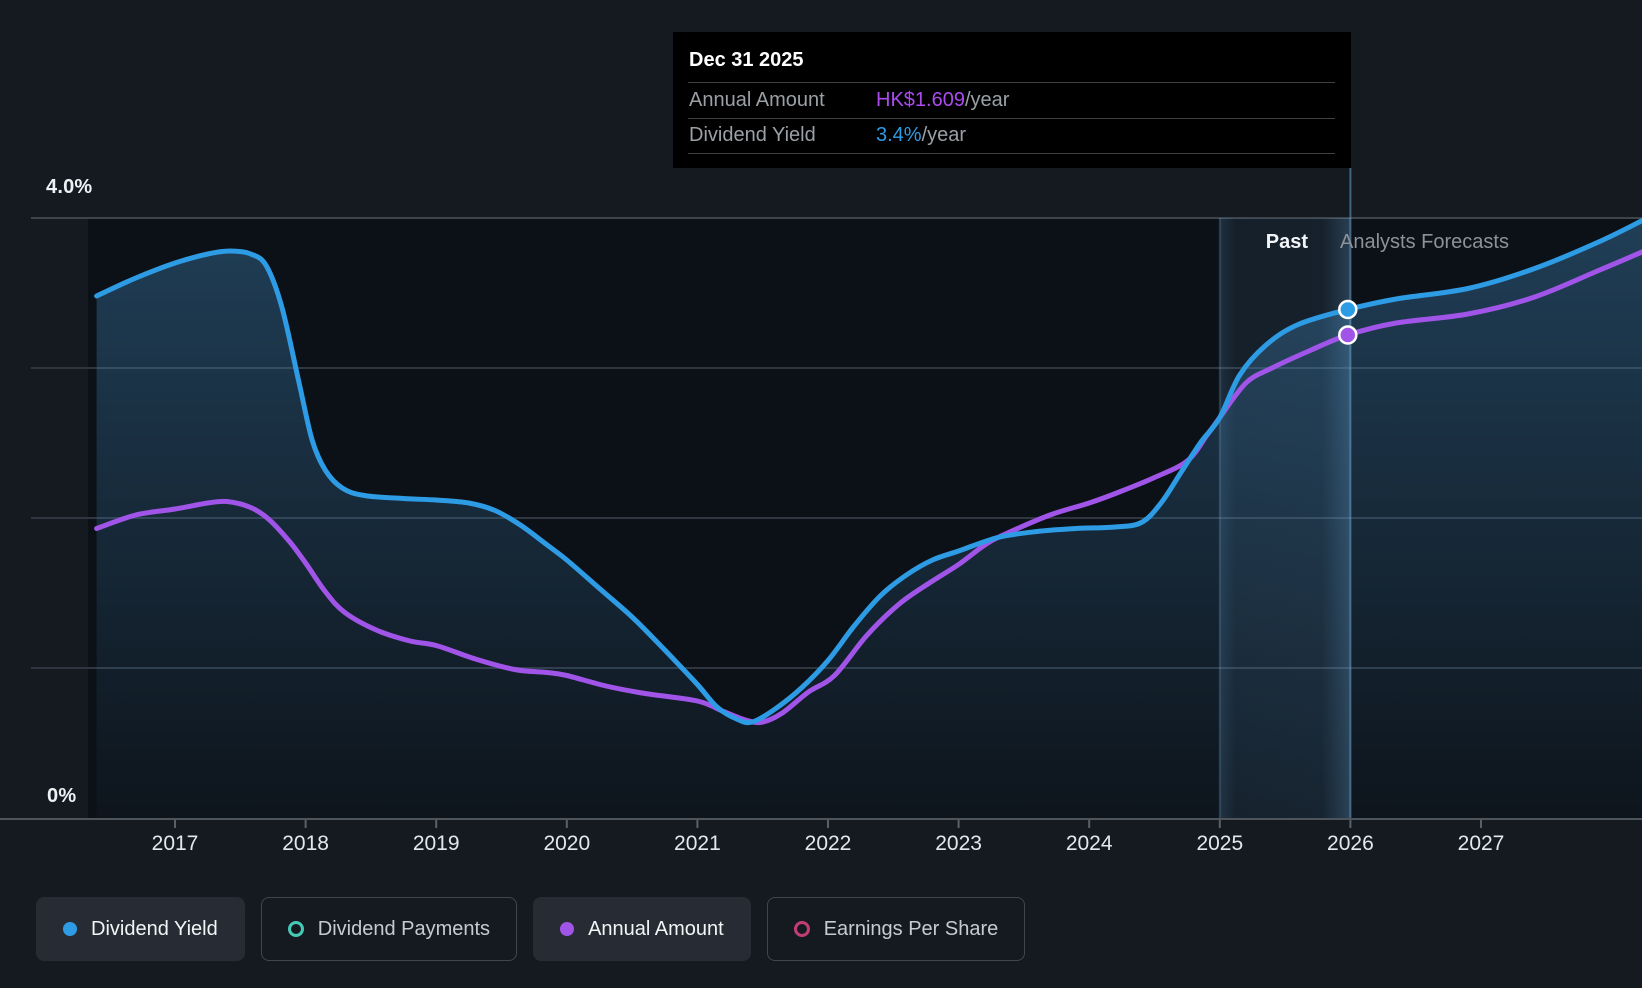  What do you see at coordinates (746, 60) in the screenshot?
I see `tooltip-date: Dec 31 2025` at bounding box center [746, 60].